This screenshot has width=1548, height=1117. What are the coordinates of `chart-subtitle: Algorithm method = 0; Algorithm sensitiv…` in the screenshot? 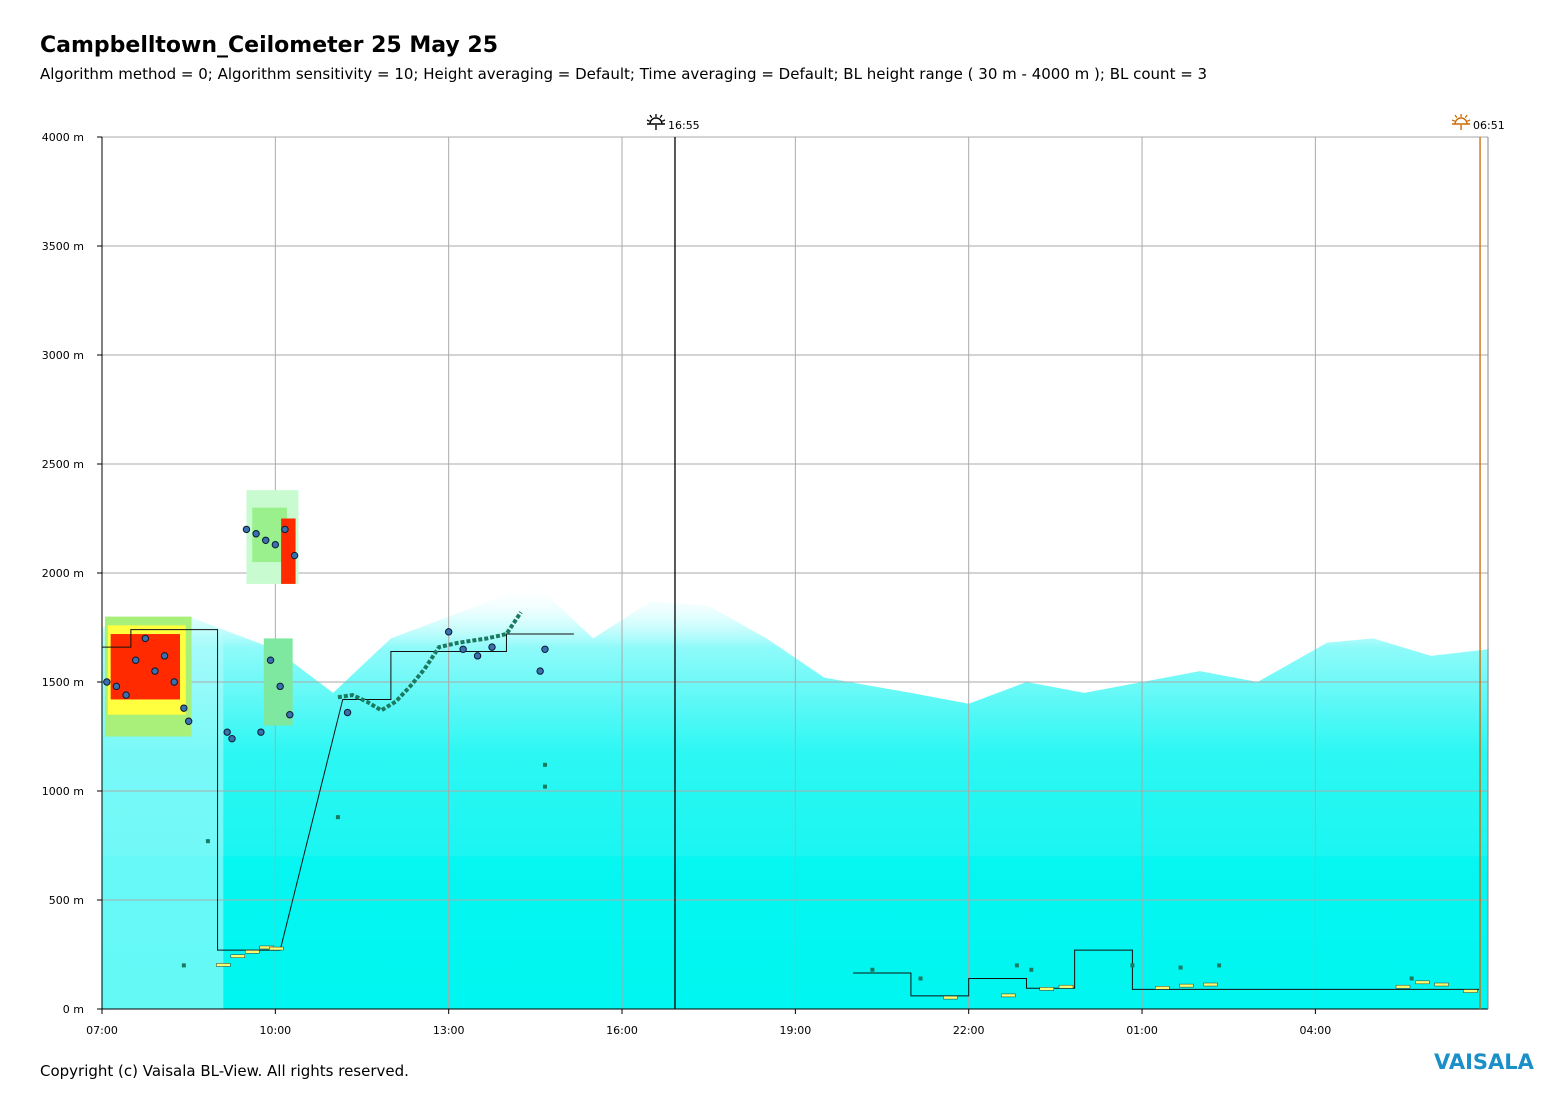 It's located at (624, 74).